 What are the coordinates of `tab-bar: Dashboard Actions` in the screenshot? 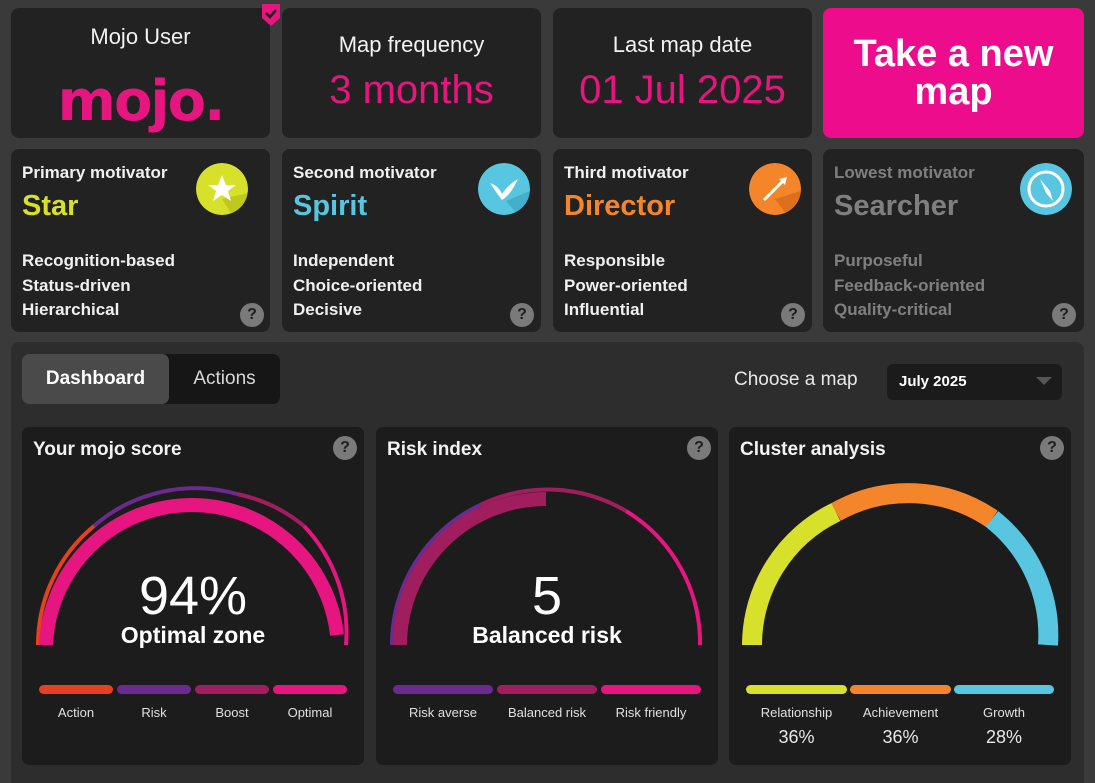 It's located at (151, 379).